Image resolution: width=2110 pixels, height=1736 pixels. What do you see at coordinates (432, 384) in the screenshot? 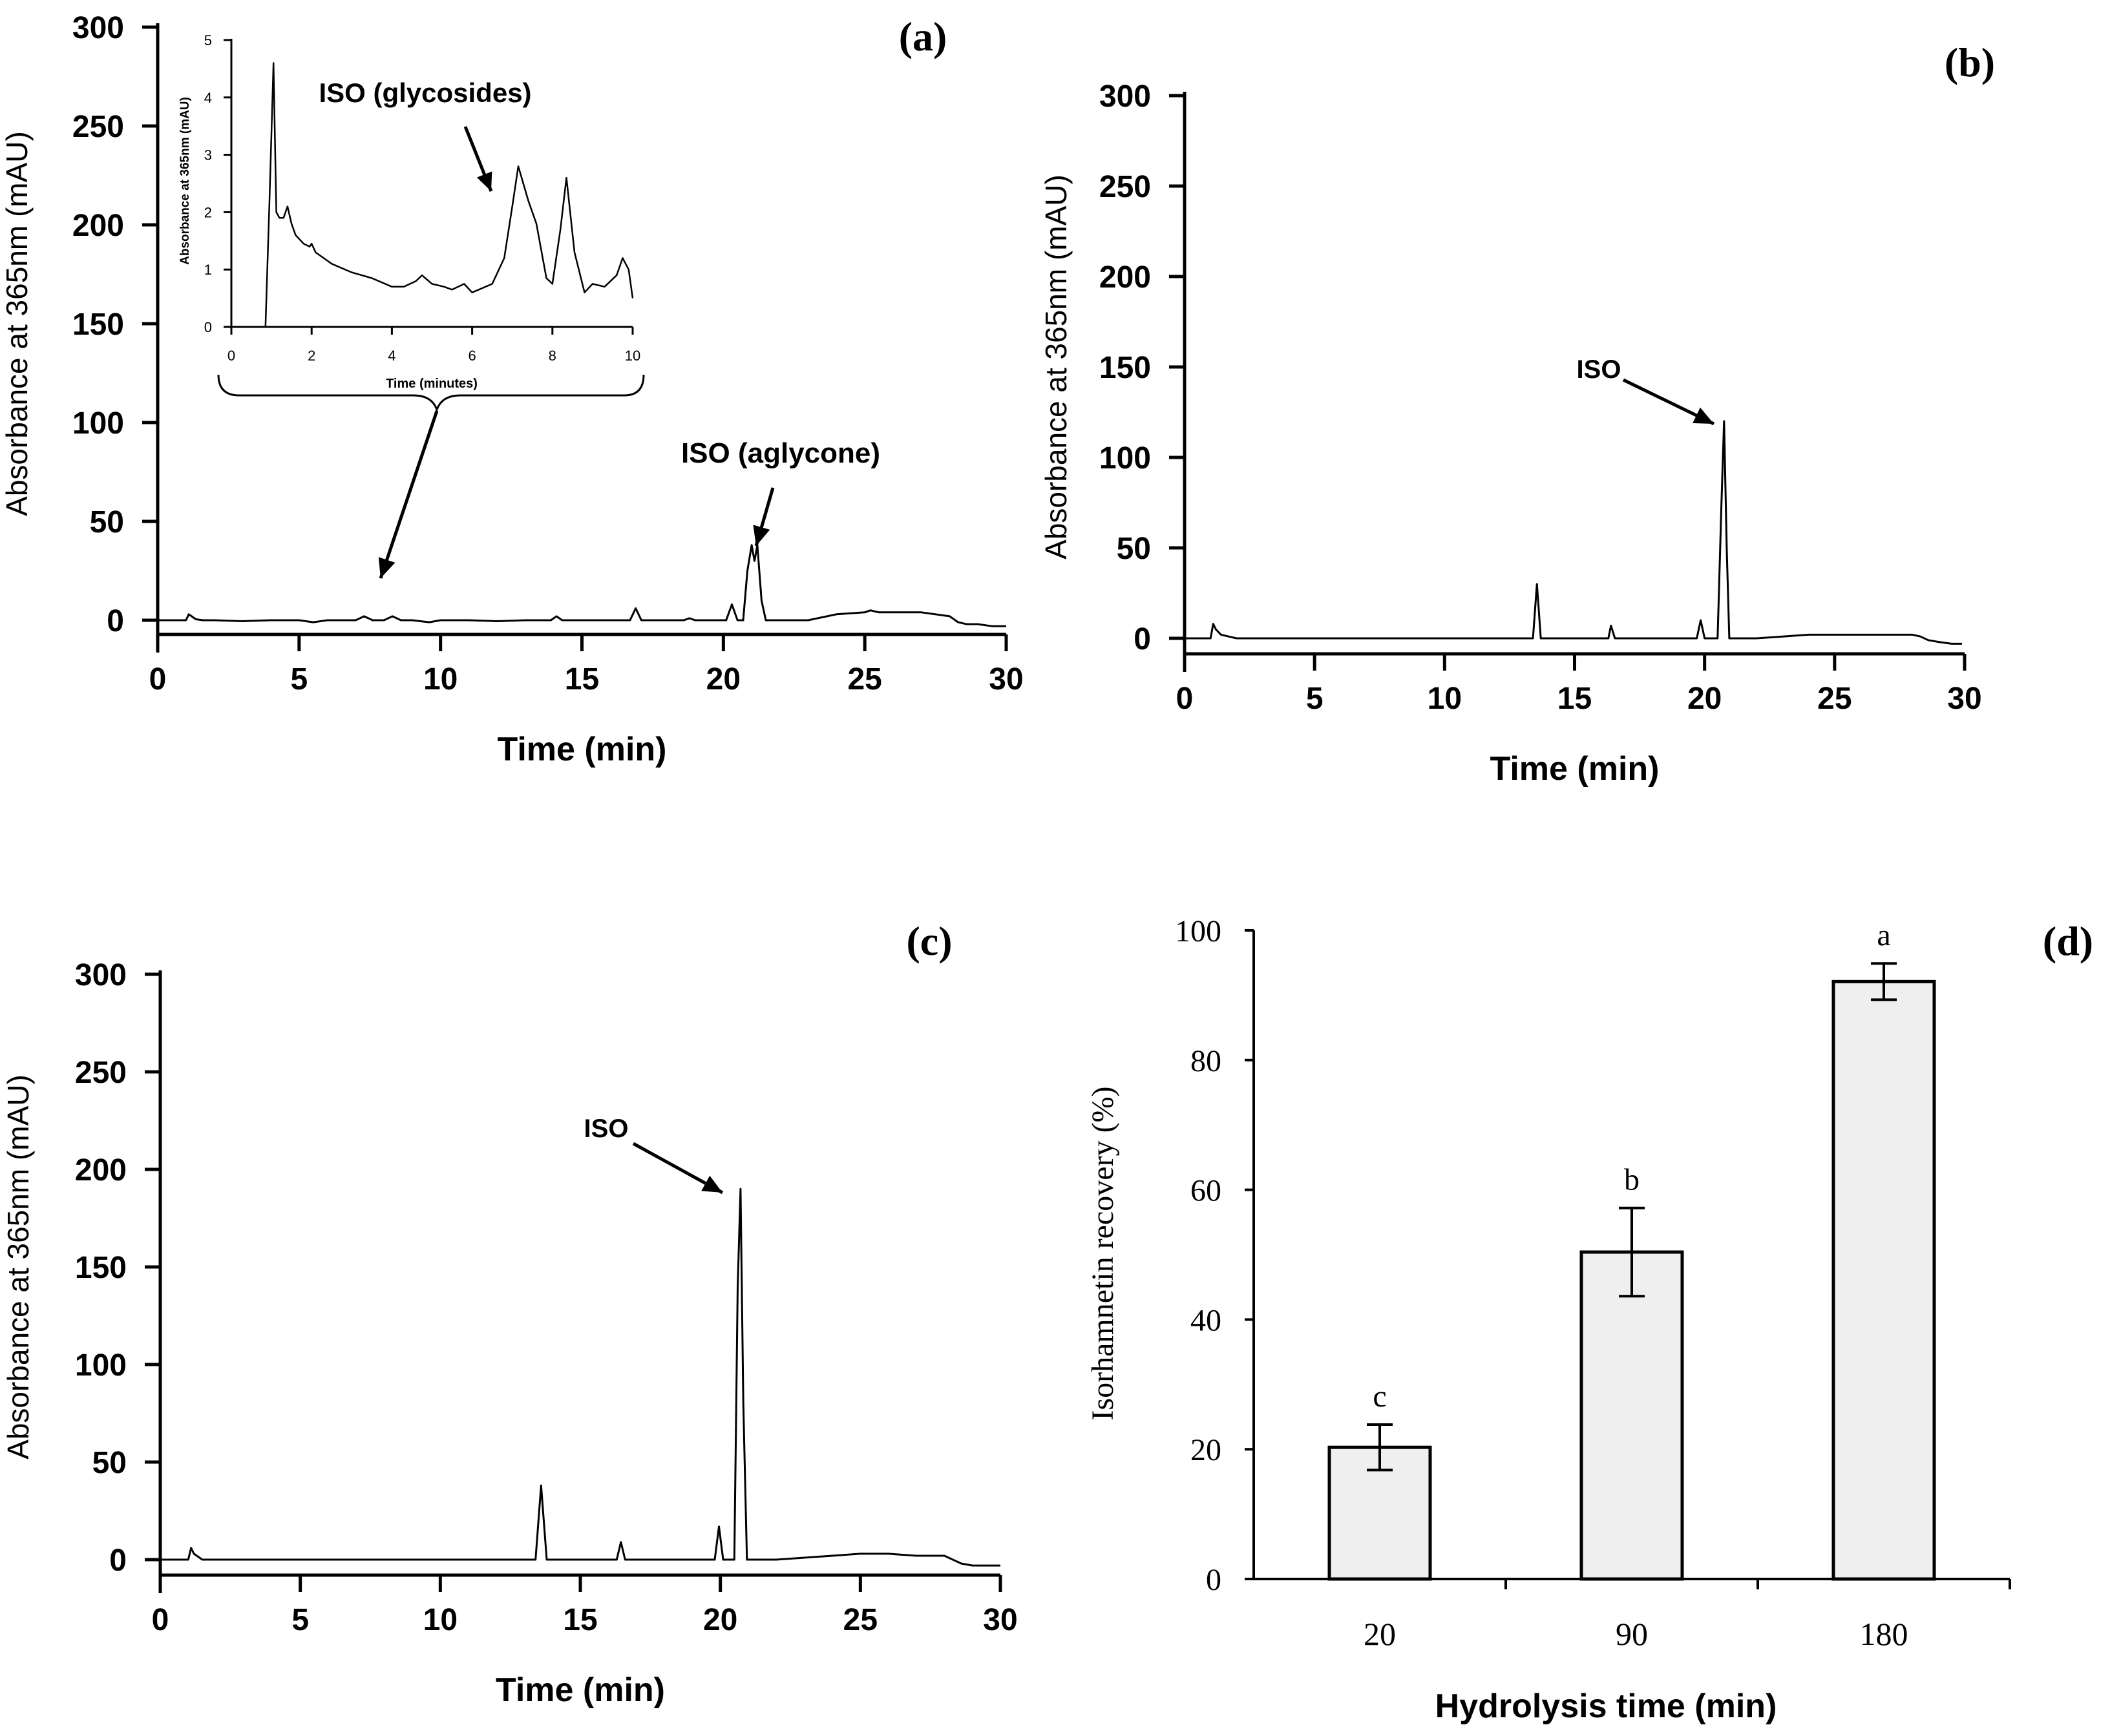
I see `inset-x-axis-label: Time (minutes)` at bounding box center [432, 384].